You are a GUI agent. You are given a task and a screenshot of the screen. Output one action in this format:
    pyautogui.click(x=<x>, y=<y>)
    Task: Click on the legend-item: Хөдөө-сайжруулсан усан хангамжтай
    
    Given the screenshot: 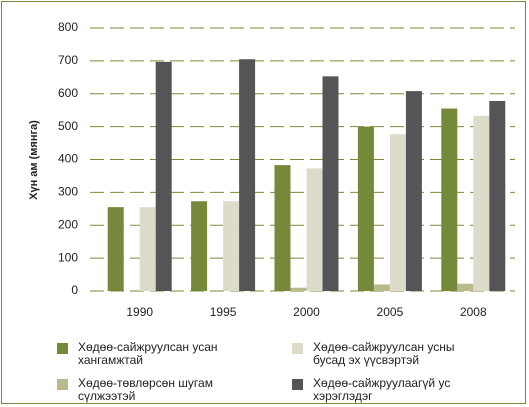 What is the action you would take?
    pyautogui.click(x=152, y=354)
    